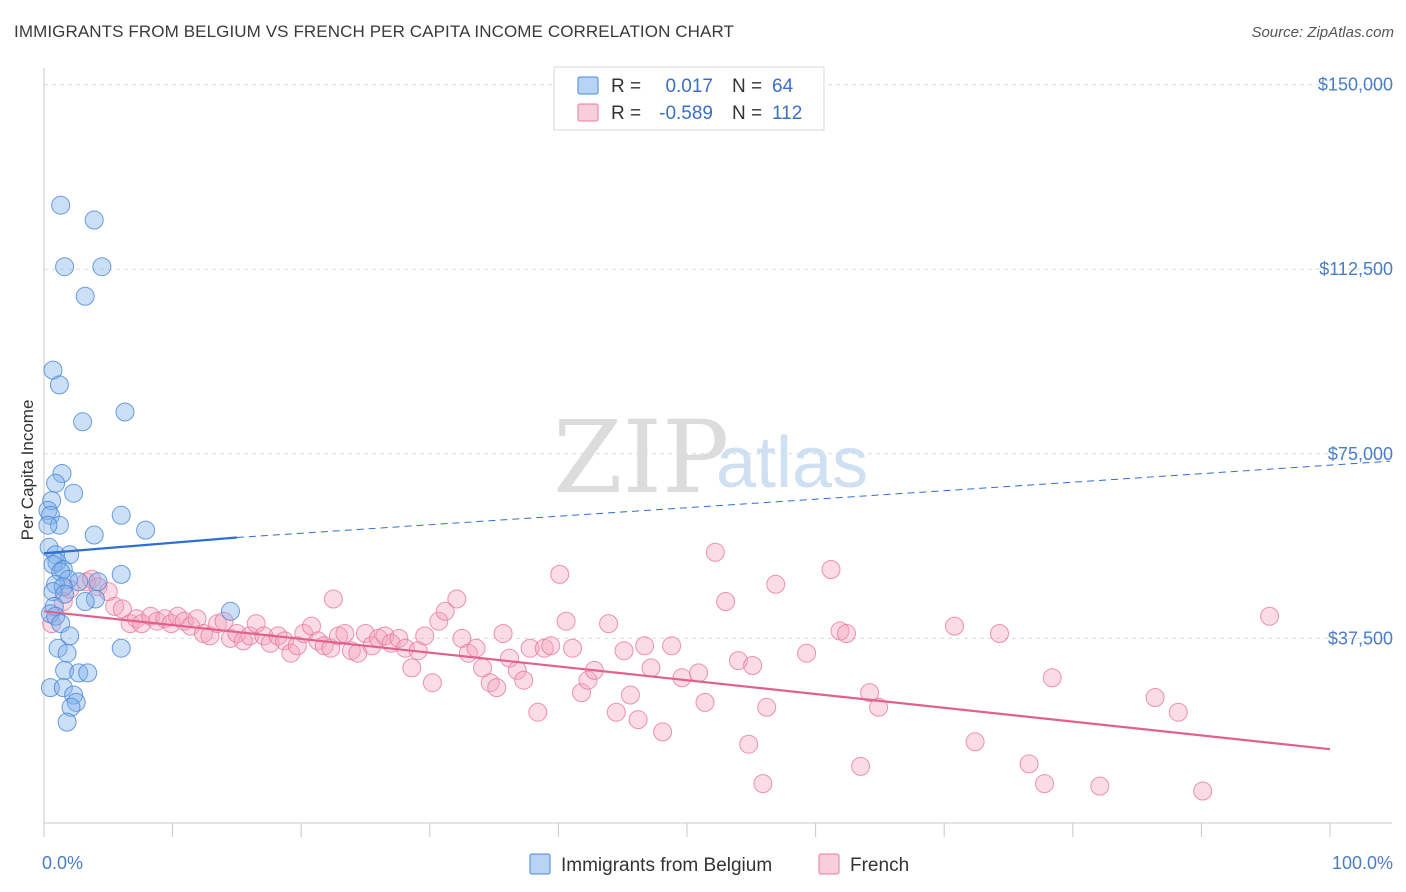  I want to click on legend-r-label-french: R =, so click(626, 113).